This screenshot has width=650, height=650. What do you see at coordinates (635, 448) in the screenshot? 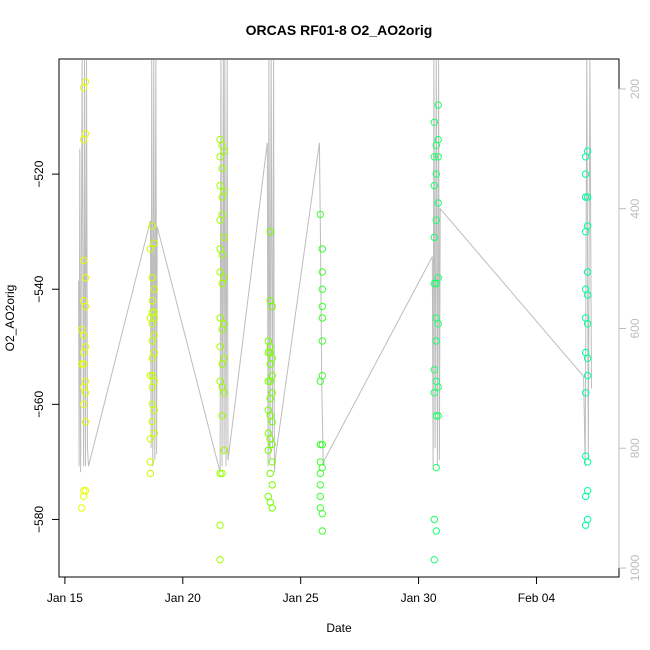
I see `y2-tick-label: 800` at bounding box center [635, 448].